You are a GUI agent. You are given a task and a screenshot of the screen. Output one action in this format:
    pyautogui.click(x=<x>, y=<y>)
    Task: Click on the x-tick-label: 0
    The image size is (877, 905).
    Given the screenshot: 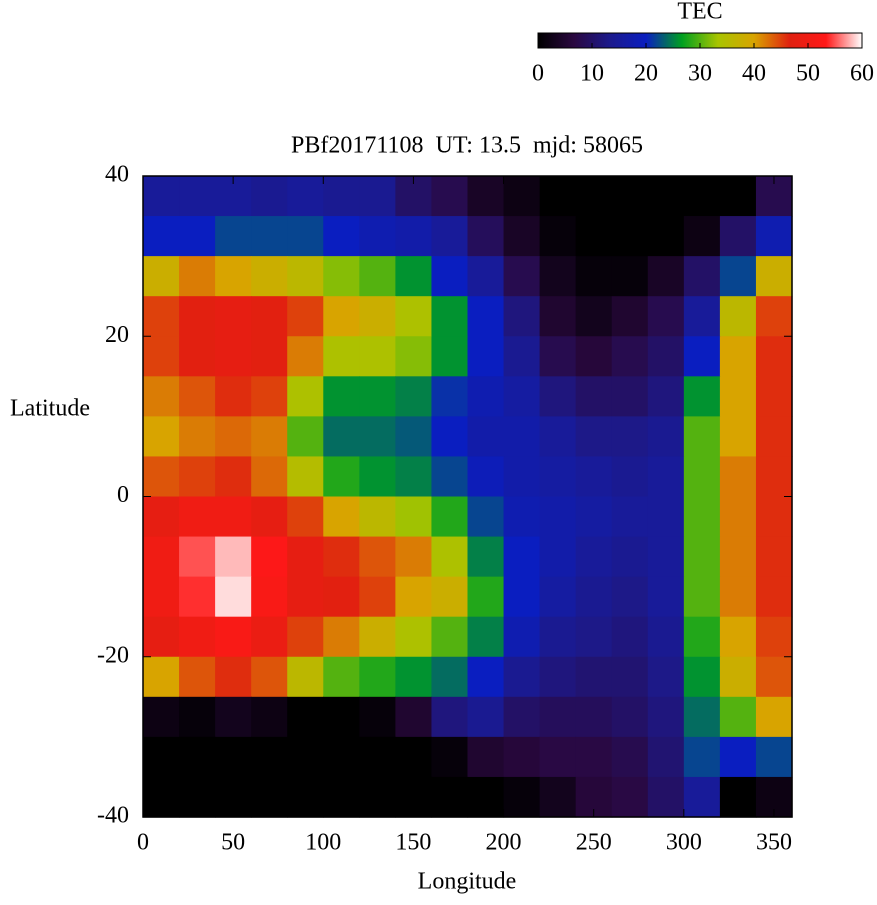 What is the action you would take?
    pyautogui.click(x=143, y=843)
    